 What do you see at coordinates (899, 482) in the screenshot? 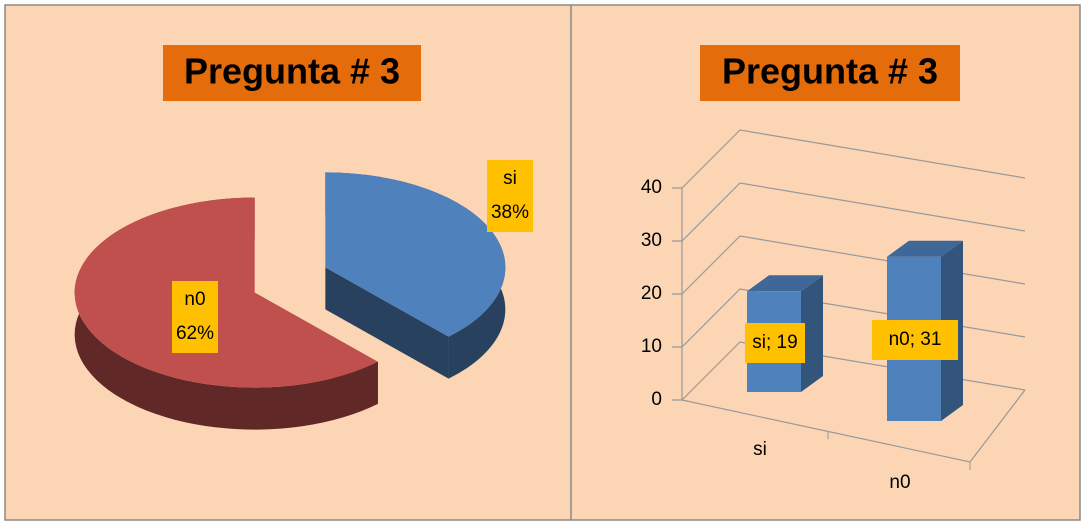
I see `x-tick-label: n0` at bounding box center [899, 482].